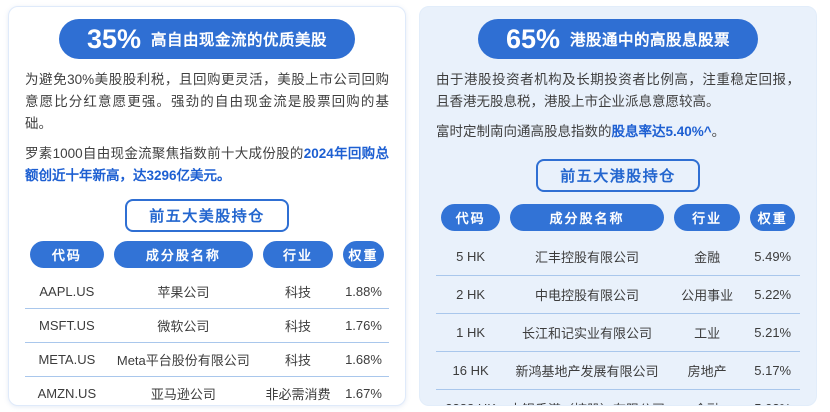 This screenshot has width=830, height=412. I want to click on us-panel-badge: 35% 高自由现金流的优质美股, so click(207, 39).